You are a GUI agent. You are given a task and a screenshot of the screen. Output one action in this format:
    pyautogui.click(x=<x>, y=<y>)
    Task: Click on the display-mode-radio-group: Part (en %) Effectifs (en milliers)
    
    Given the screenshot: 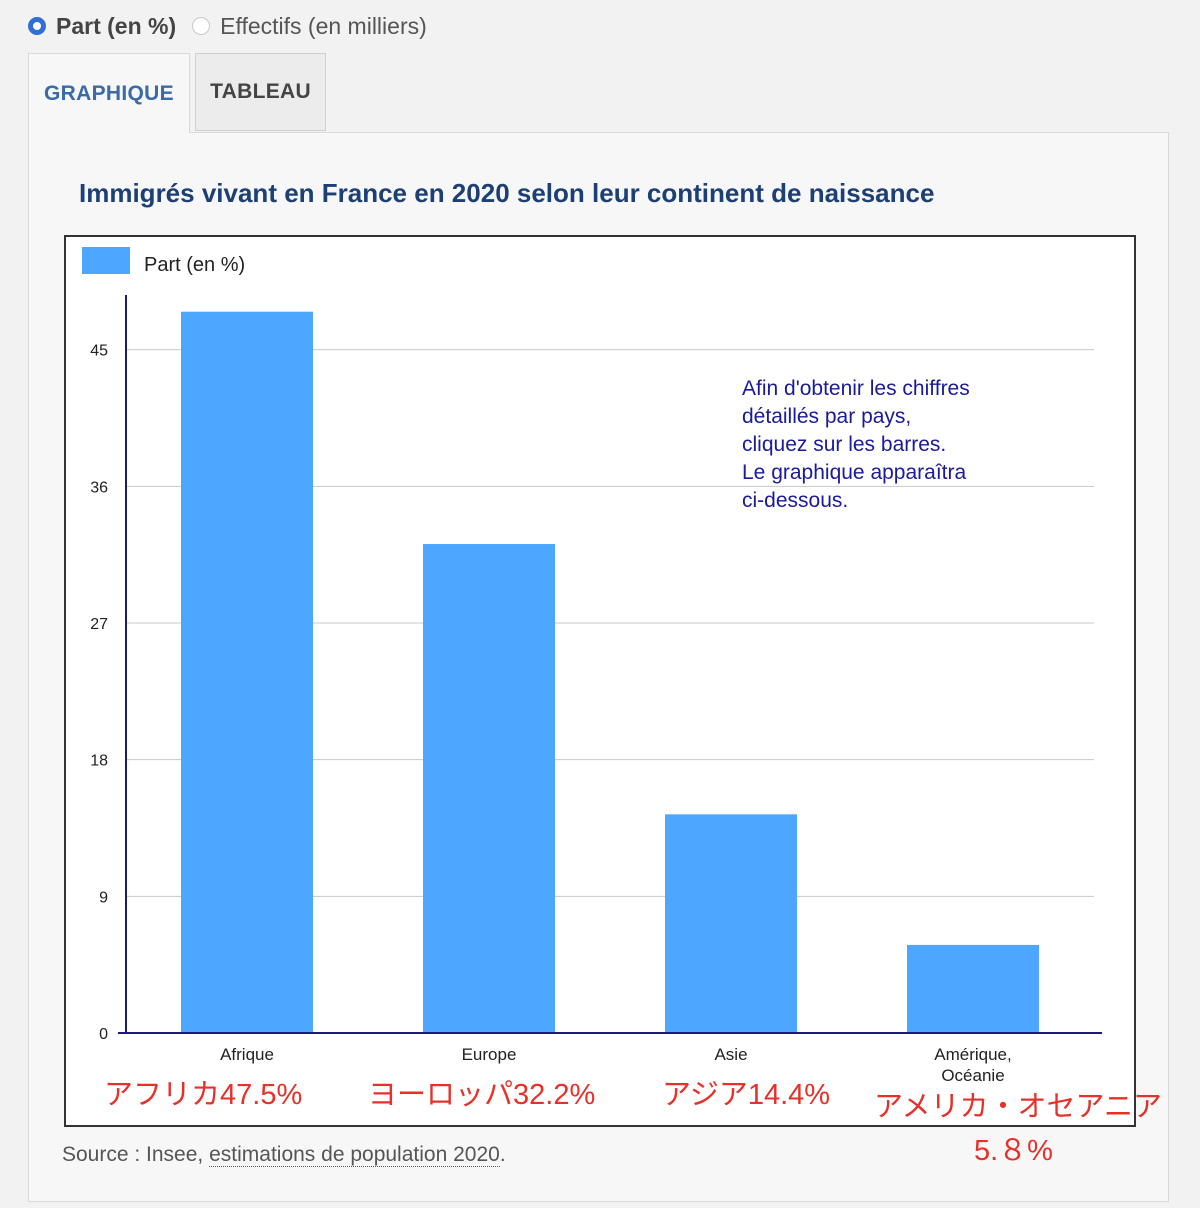 What is the action you would take?
    pyautogui.click(x=235, y=26)
    